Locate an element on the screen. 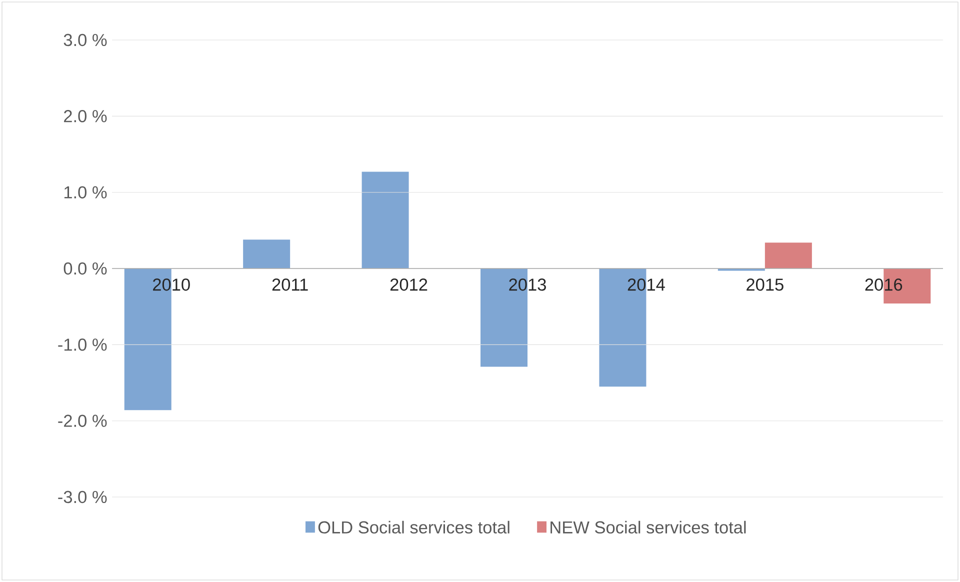 This screenshot has height=582, width=960. y-tick-label: 2.0 % is located at coordinates (85, 116).